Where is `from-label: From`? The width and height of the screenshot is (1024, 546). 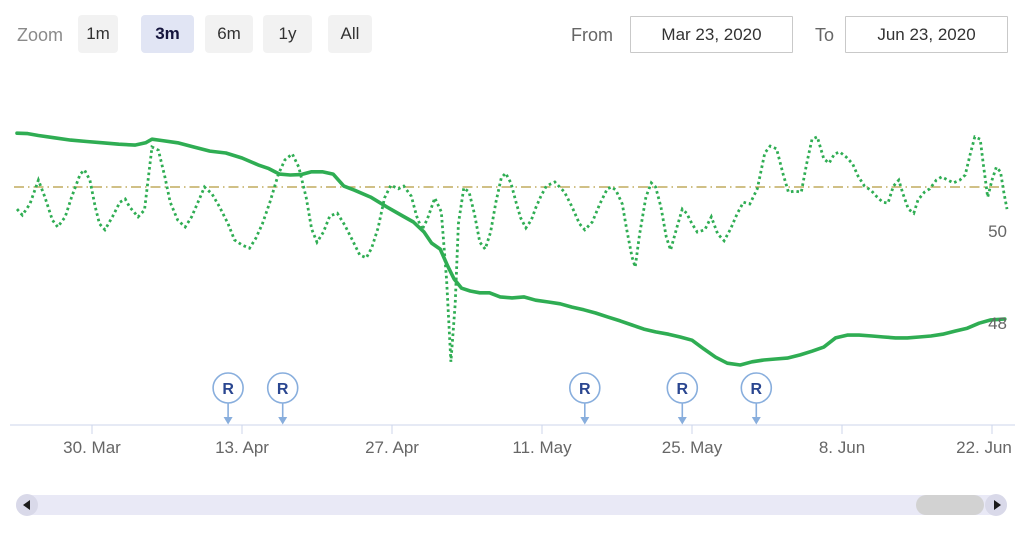 from-label: From is located at coordinates (592, 35).